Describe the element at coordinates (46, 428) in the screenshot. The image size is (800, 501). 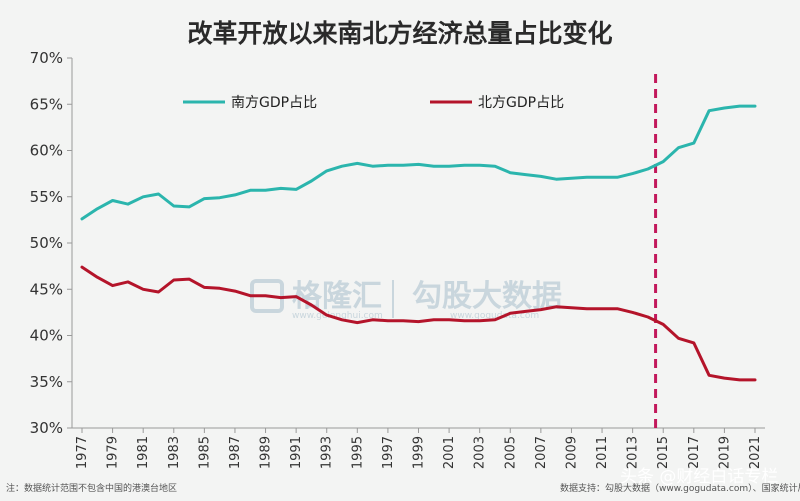
I see `y-tick-label: 30%` at that location.